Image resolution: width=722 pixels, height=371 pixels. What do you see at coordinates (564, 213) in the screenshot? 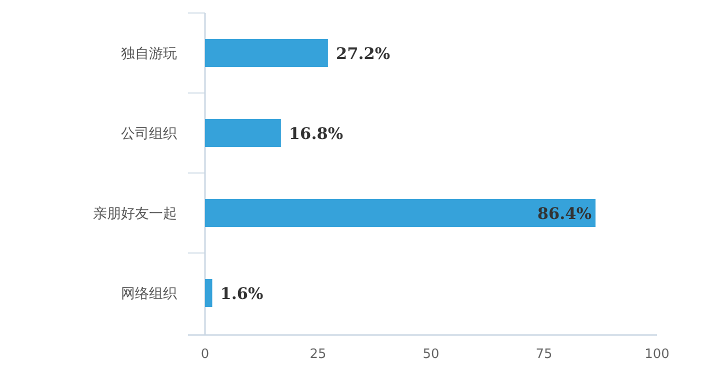
I see `data-label: 86.4%` at bounding box center [564, 213].